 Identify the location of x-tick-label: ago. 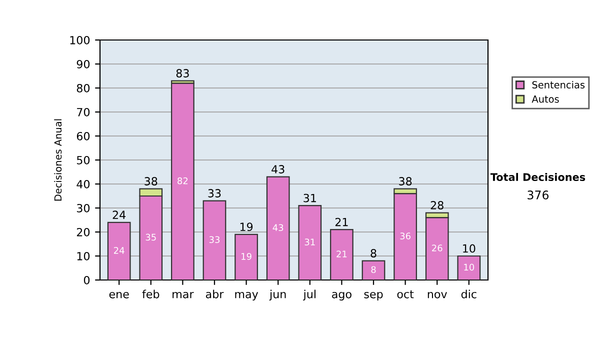
(342, 296).